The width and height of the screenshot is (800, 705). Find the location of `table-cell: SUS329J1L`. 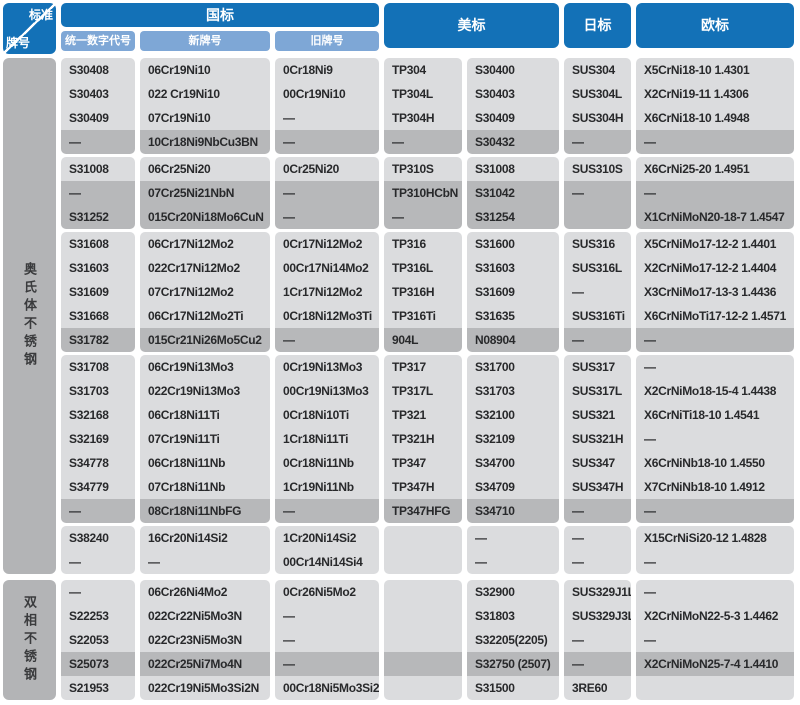

table-cell: SUS329J1L is located at coordinates (597, 592).